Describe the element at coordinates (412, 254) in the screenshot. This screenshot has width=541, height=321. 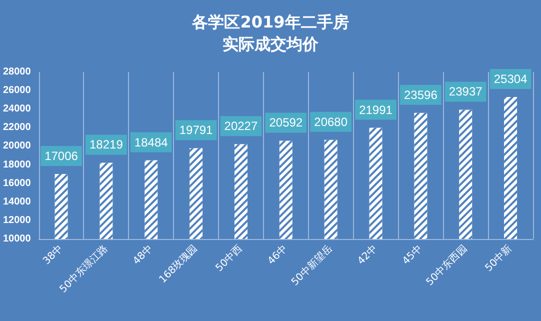
I see `x-tick-label: 45中` at that location.